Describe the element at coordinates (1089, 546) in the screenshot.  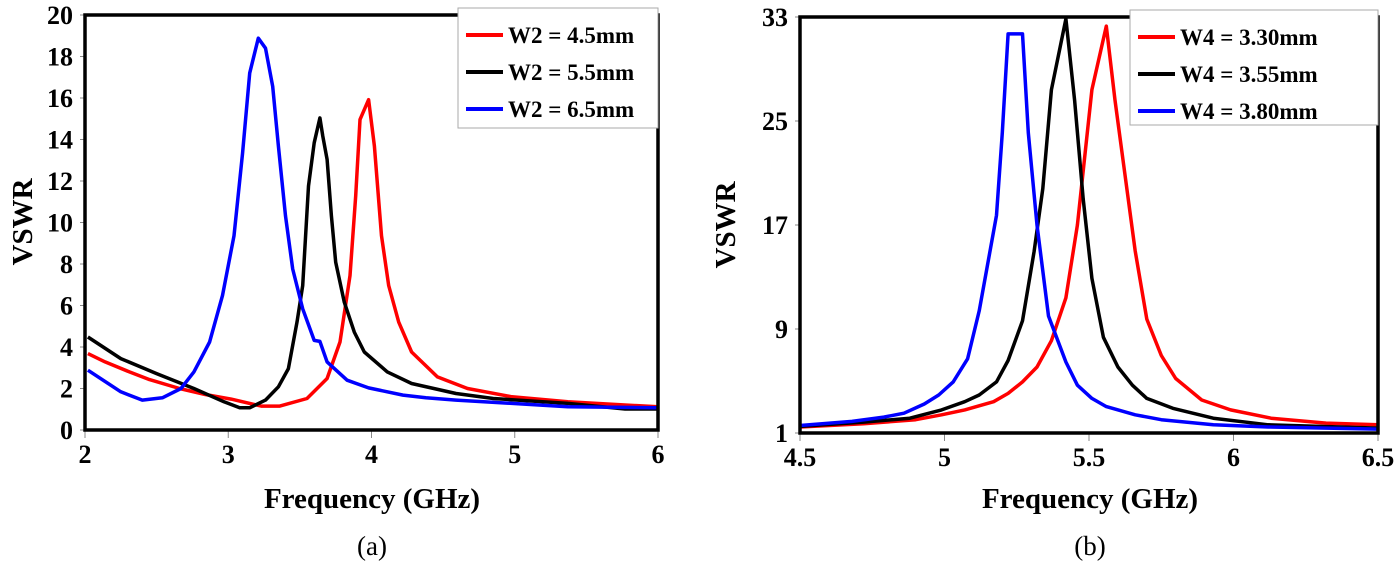
I see `panel-caption: (b)` at that location.